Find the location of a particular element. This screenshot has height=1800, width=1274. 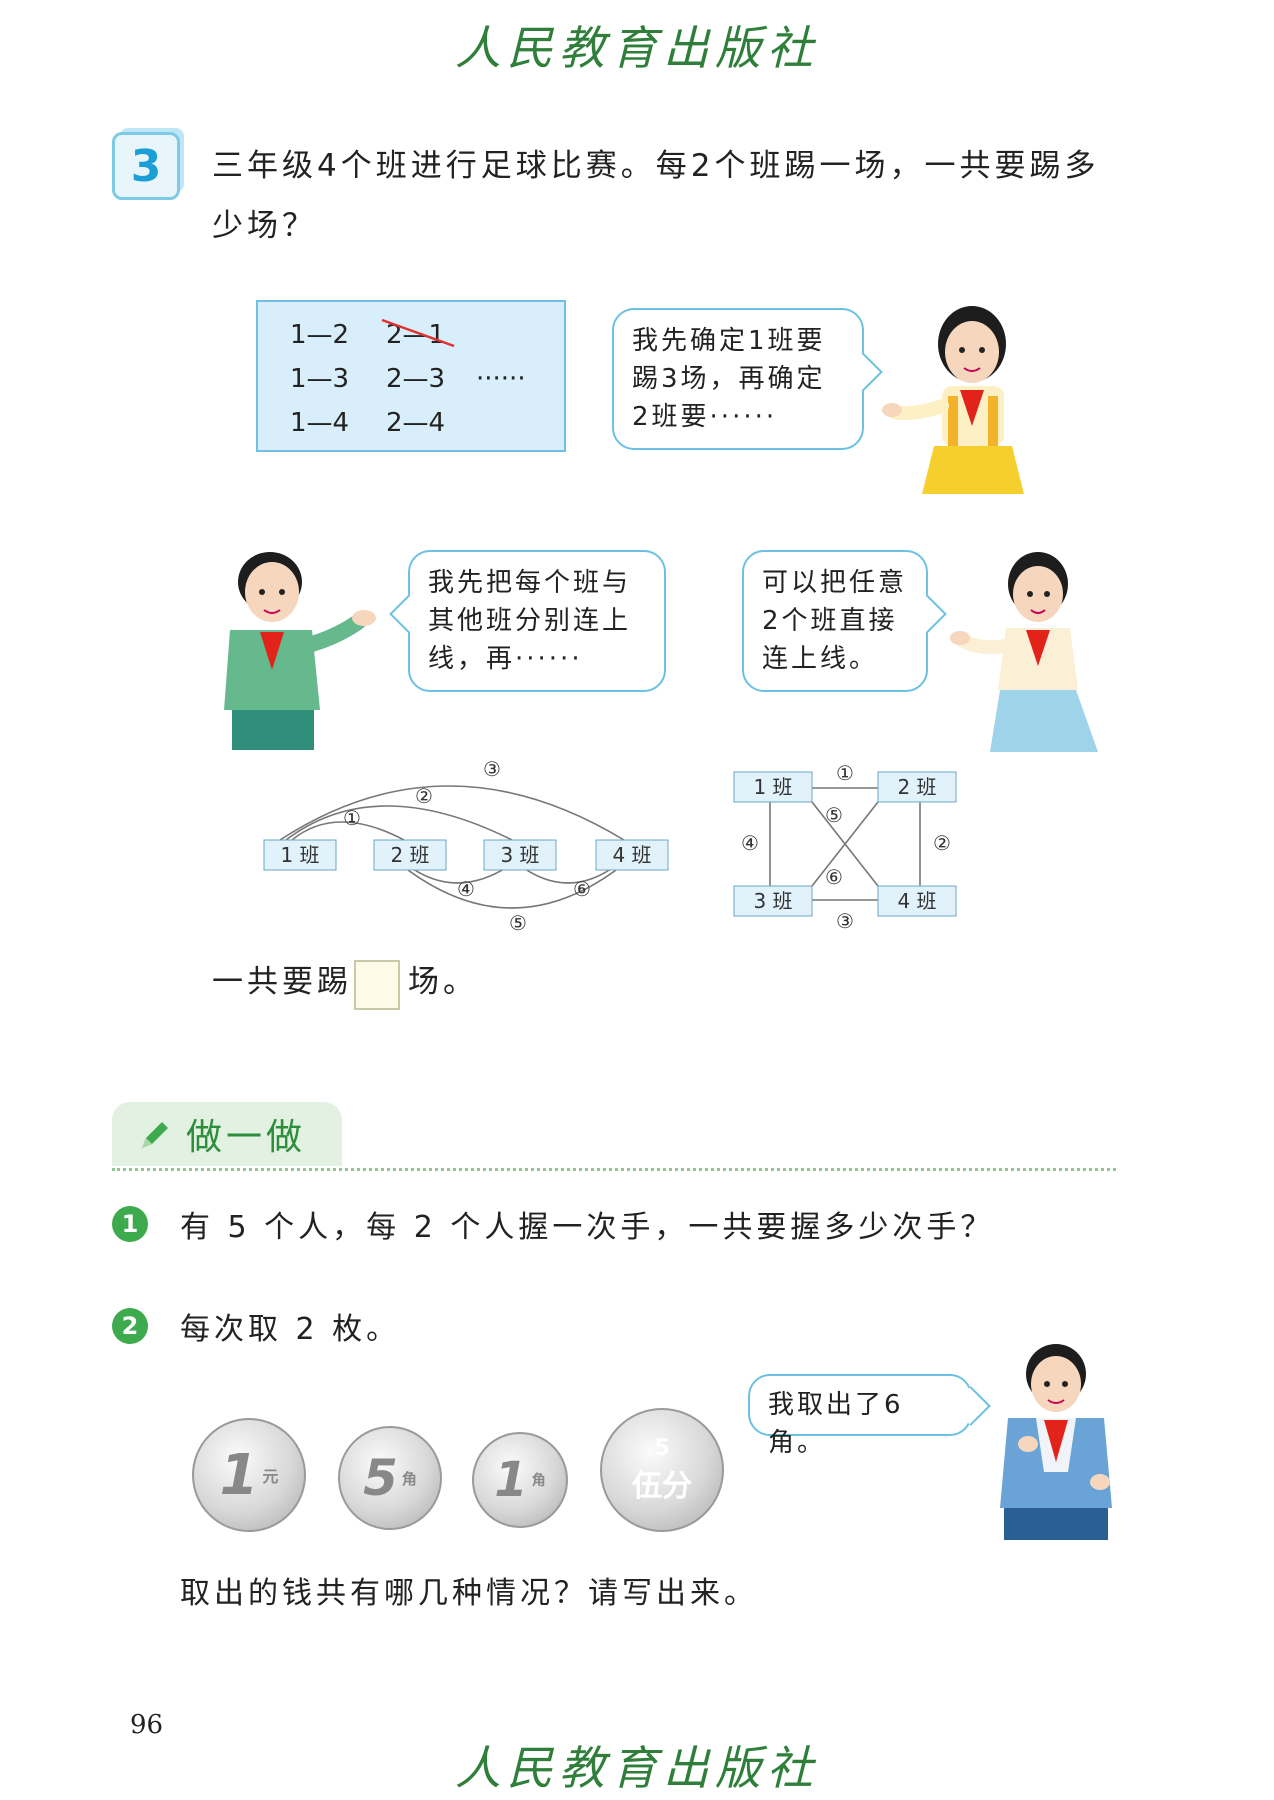

girl-figure-right is located at coordinates (1024, 652).